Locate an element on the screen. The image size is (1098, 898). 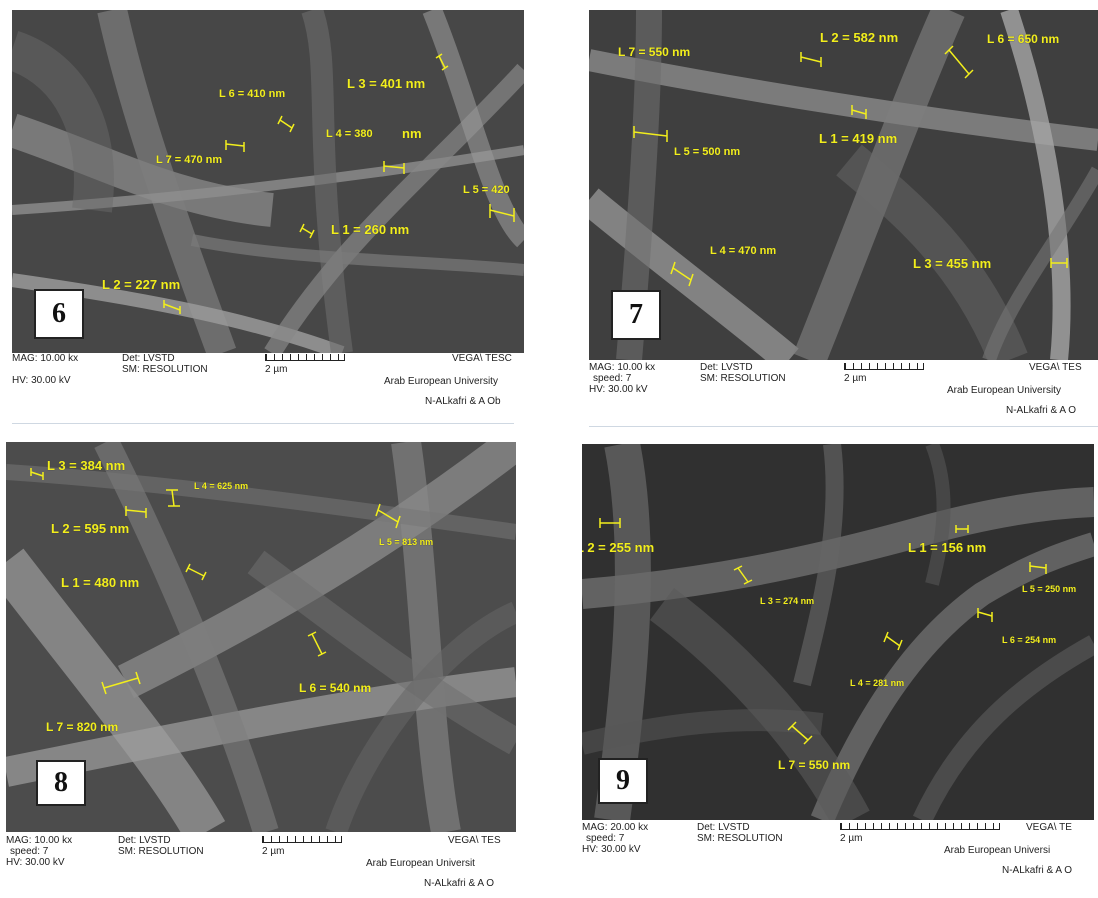
measurement-label: L 3 = 455 nm is located at coordinates (952, 263).